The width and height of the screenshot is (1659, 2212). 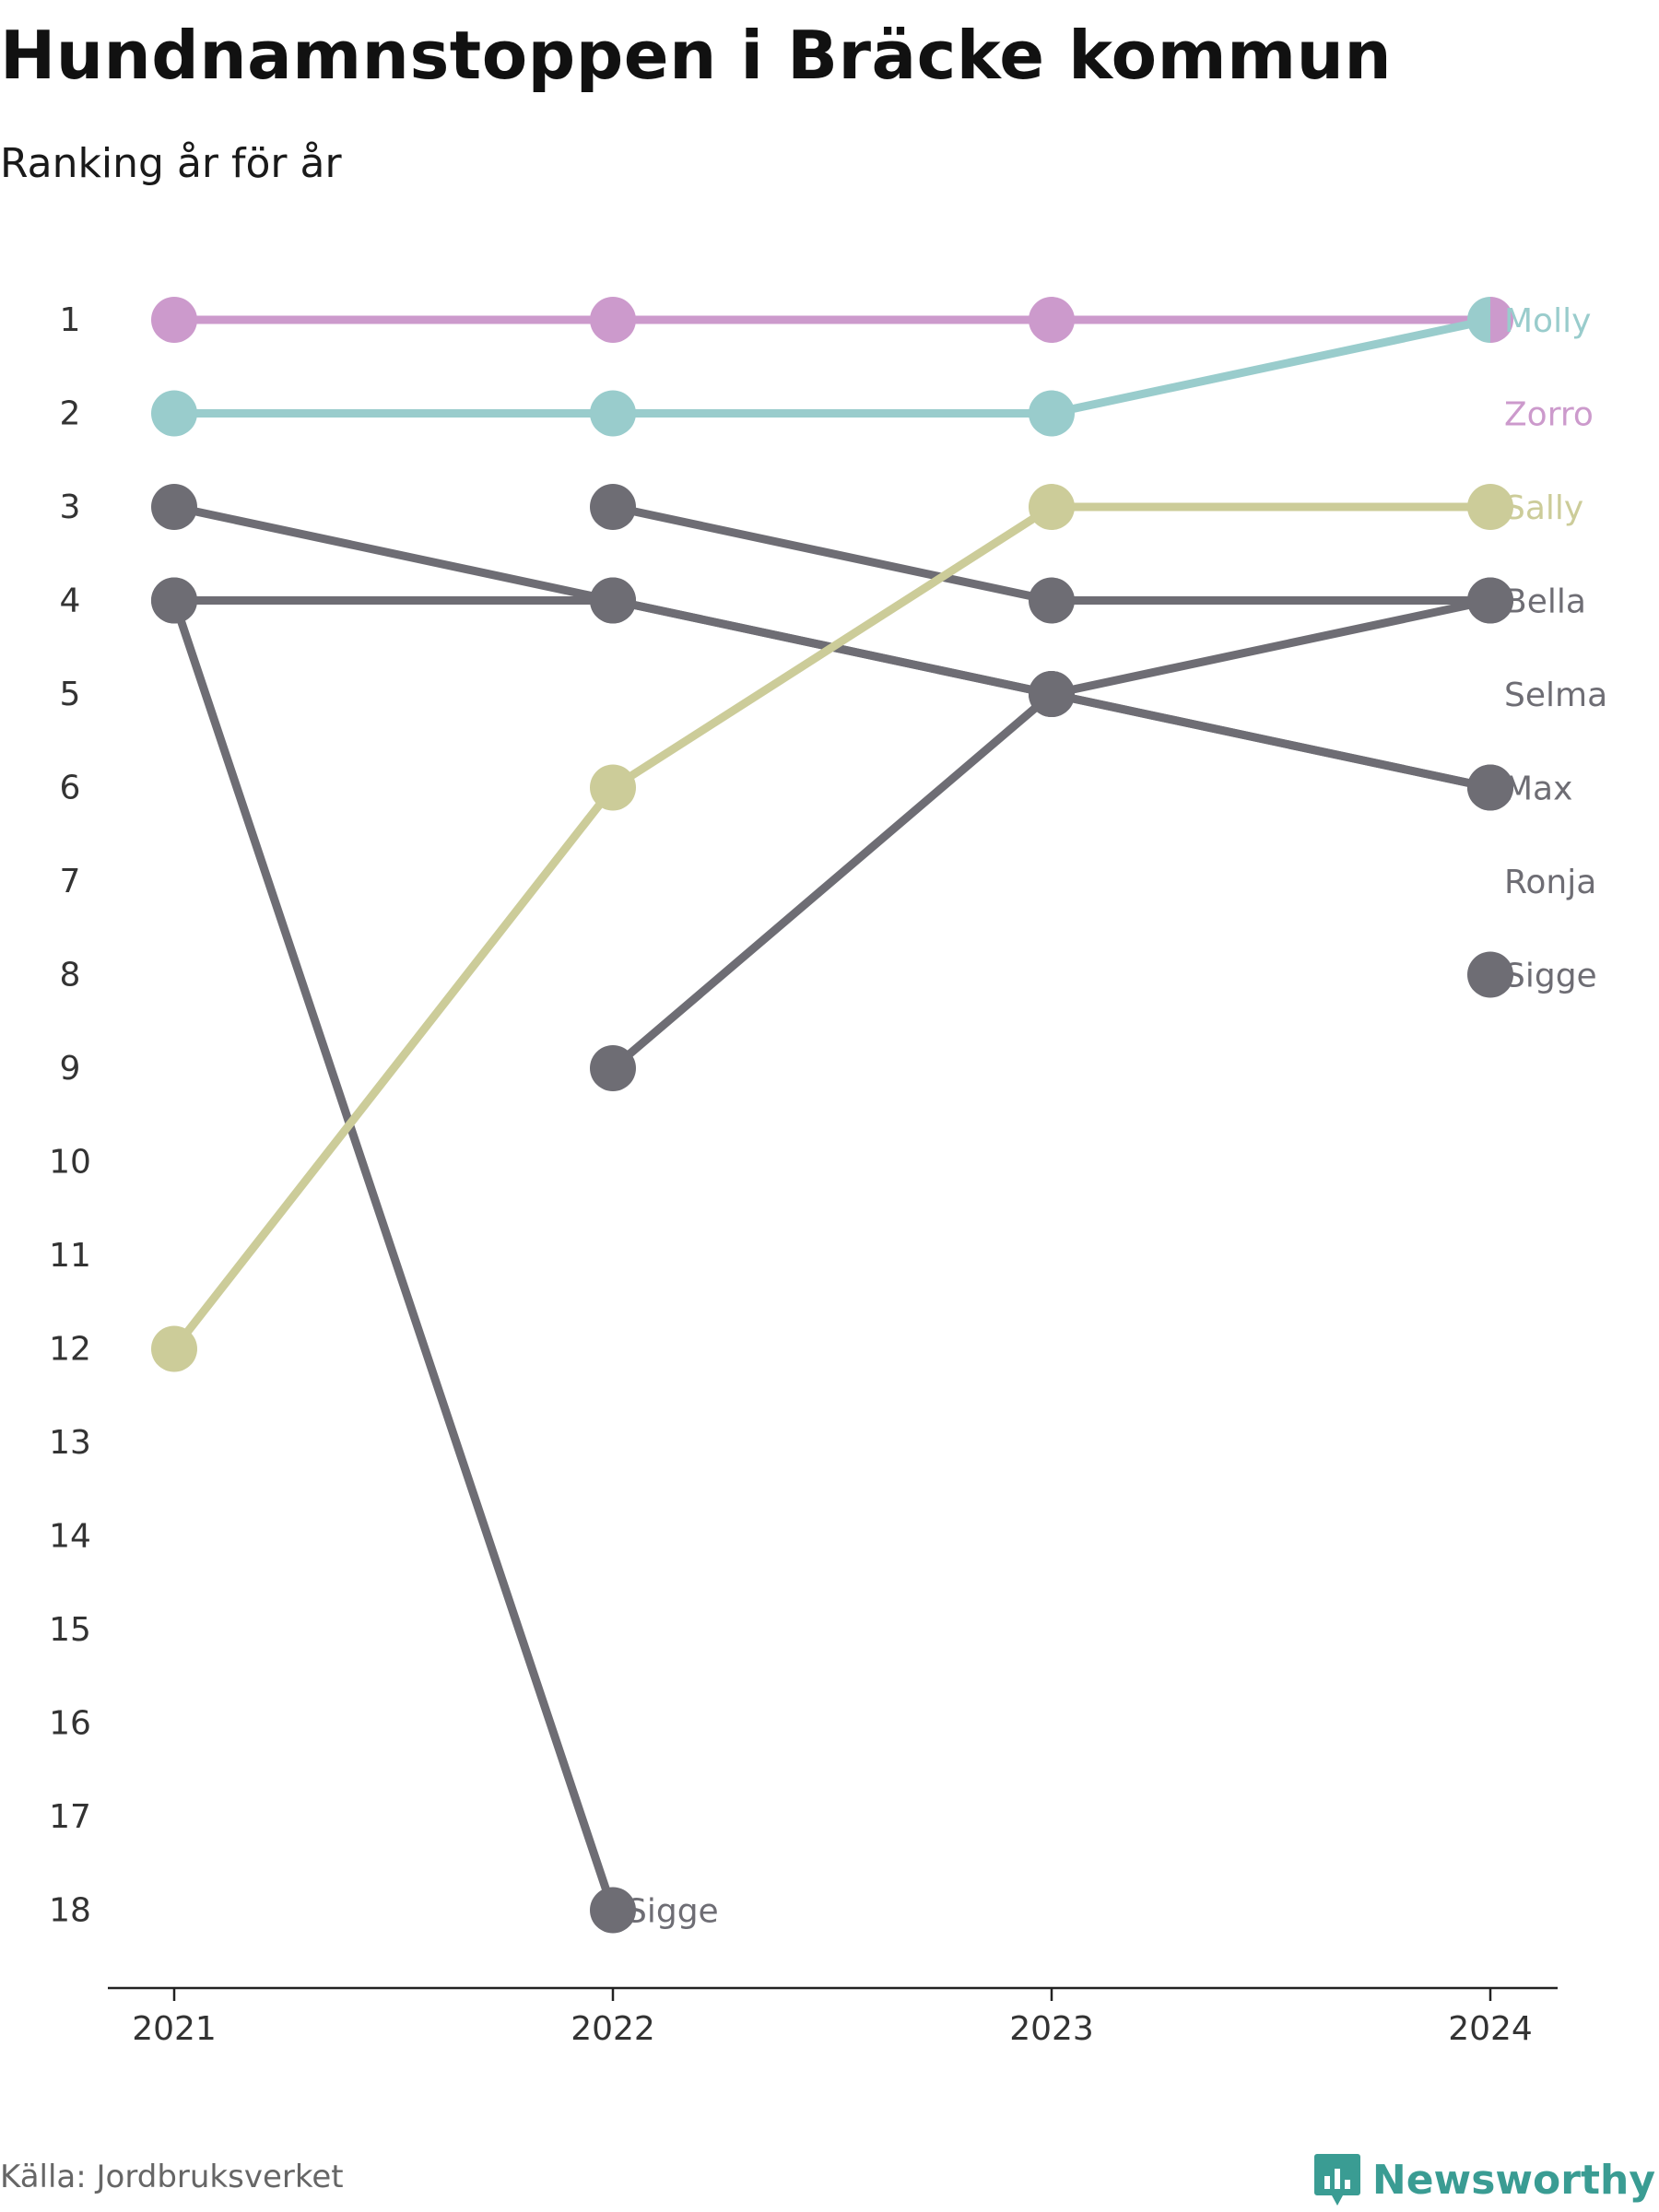 What do you see at coordinates (1549, 415) in the screenshot?
I see `end-label-zorro: Zorro` at bounding box center [1549, 415].